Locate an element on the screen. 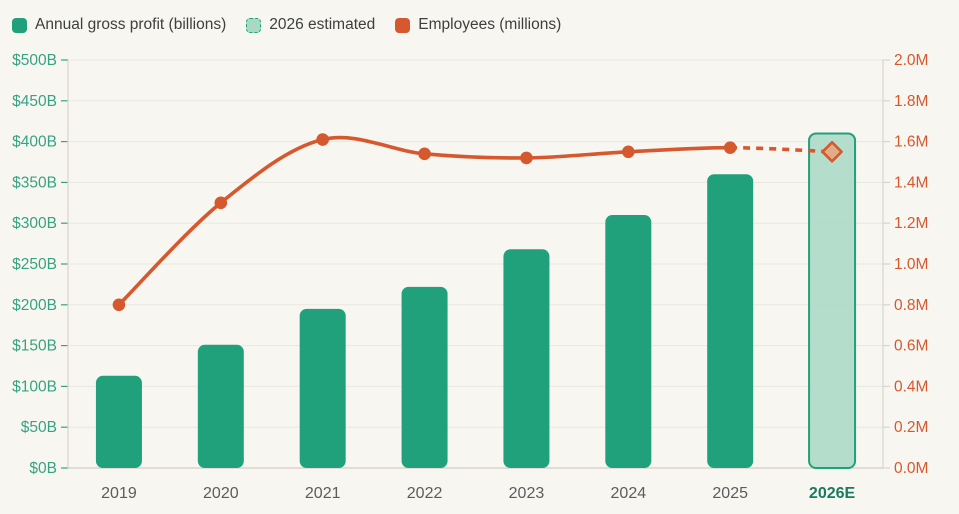  legend-label-employees: Employees (millions) is located at coordinates (490, 24).